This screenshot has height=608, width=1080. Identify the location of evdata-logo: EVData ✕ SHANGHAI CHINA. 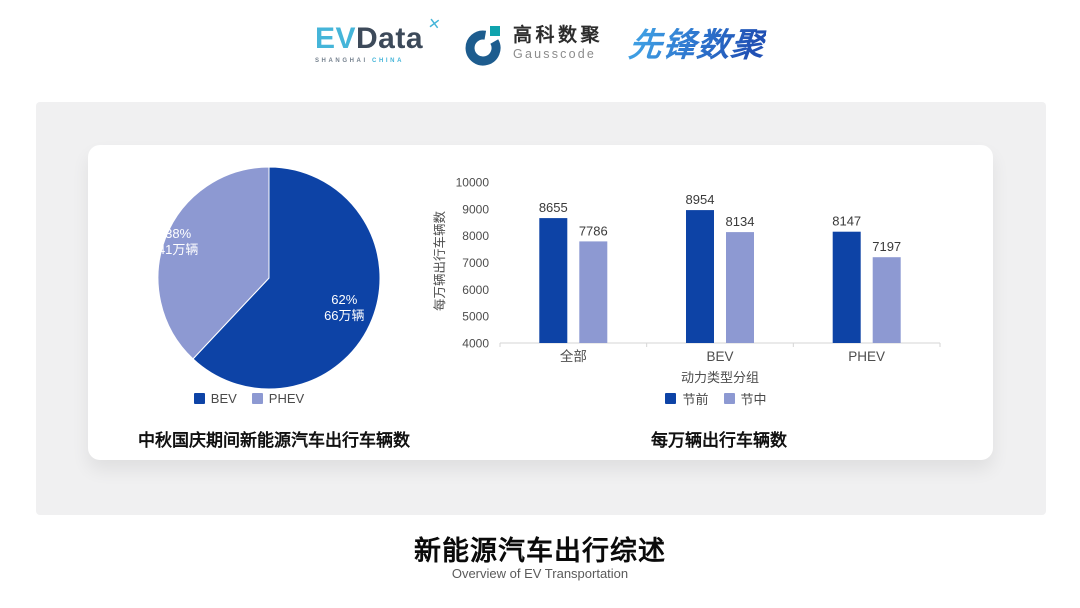
(378, 39).